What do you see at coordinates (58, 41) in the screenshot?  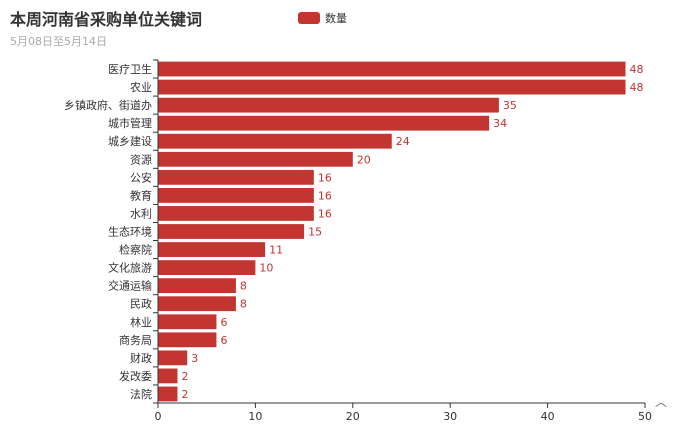 I see `chart-subtitle: 5月08日至5月14日` at bounding box center [58, 41].